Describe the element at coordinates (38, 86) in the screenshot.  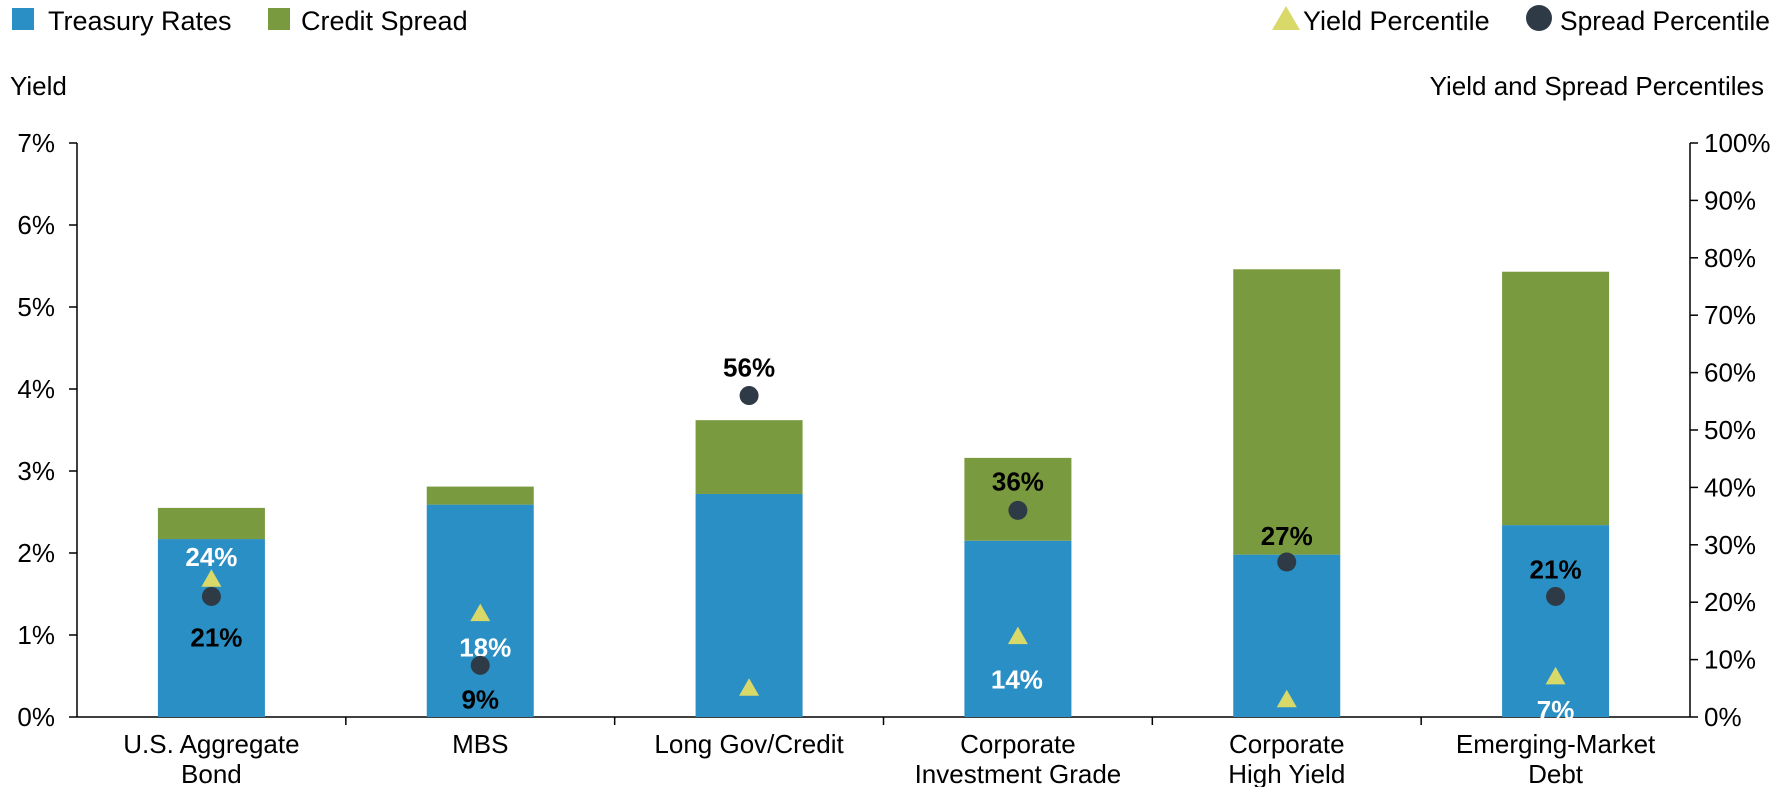
I see `left-axis-title: Yield` at that location.